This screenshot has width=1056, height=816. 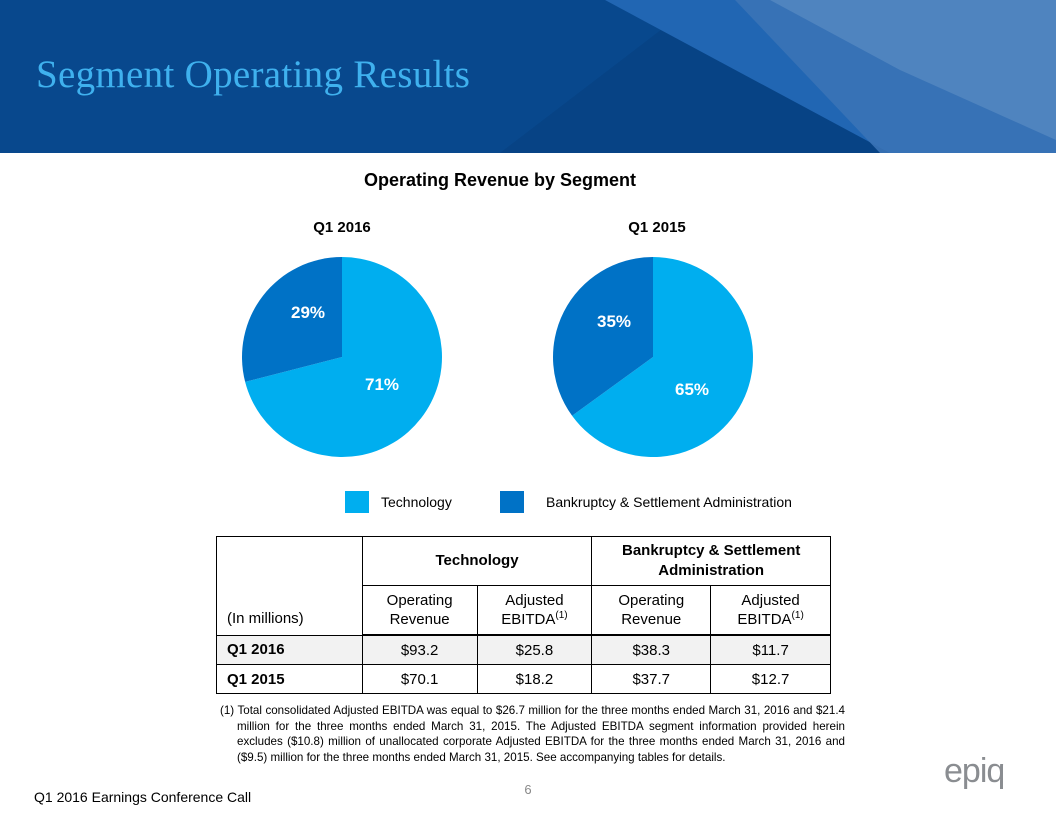 What do you see at coordinates (534, 649) in the screenshot?
I see `table-cell: $25.8` at bounding box center [534, 649].